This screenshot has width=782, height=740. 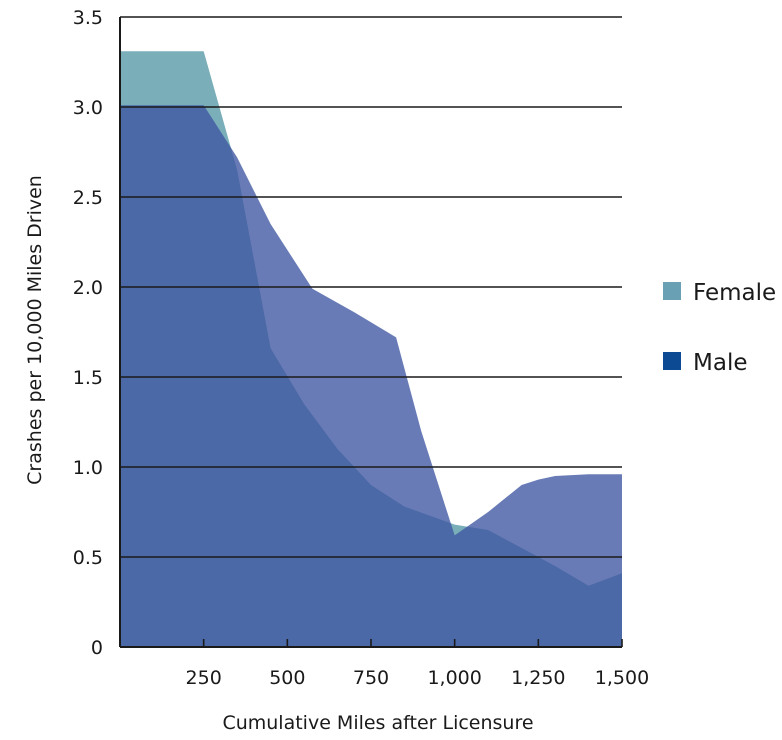 I want to click on x-tick-label: 500, so click(x=287, y=678).